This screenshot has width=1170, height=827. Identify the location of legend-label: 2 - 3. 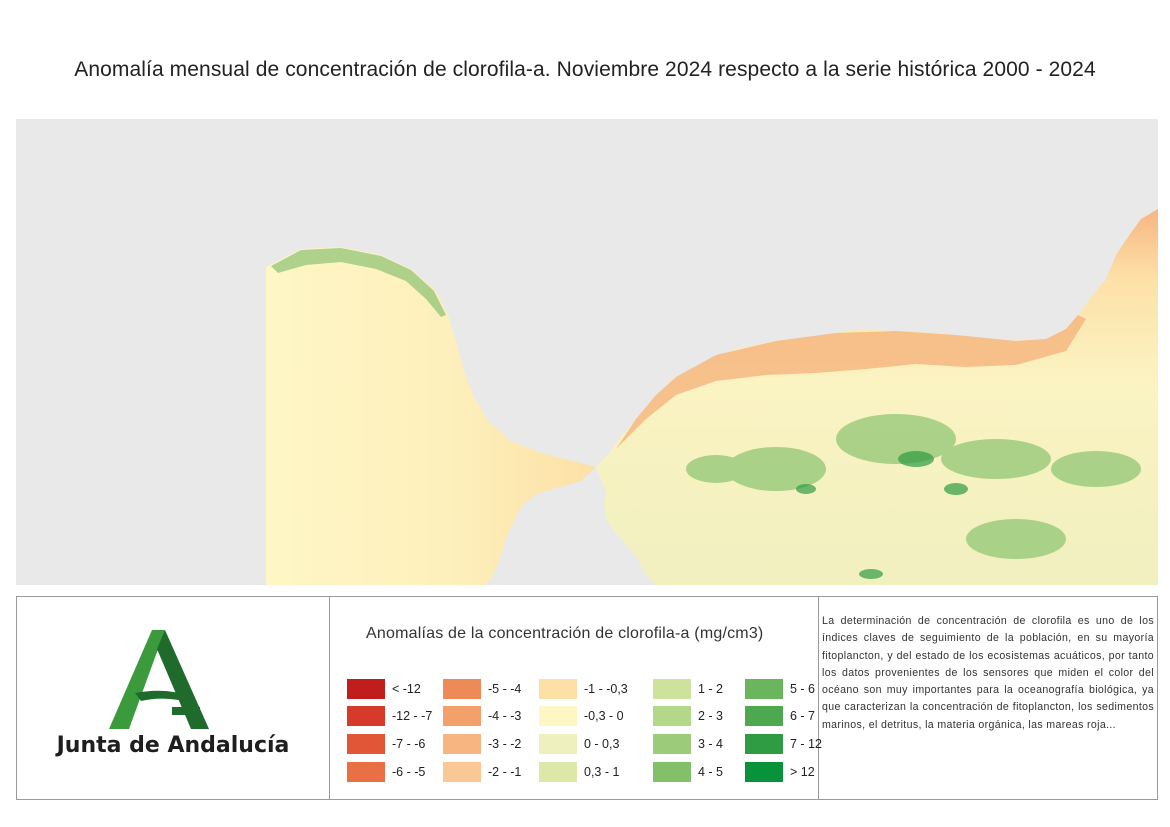
(711, 716).